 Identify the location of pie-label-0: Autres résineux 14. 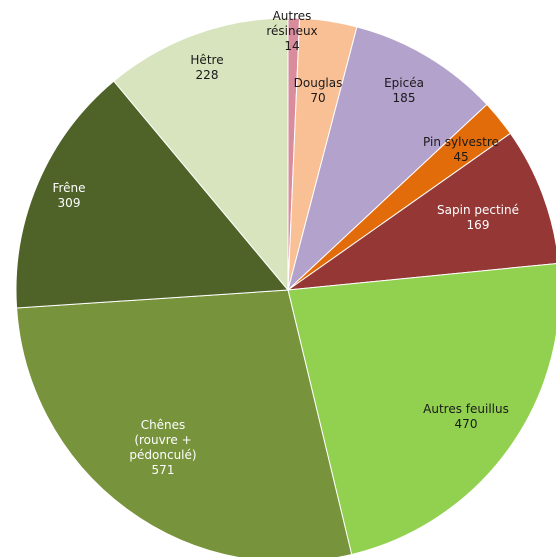
(291, 31).